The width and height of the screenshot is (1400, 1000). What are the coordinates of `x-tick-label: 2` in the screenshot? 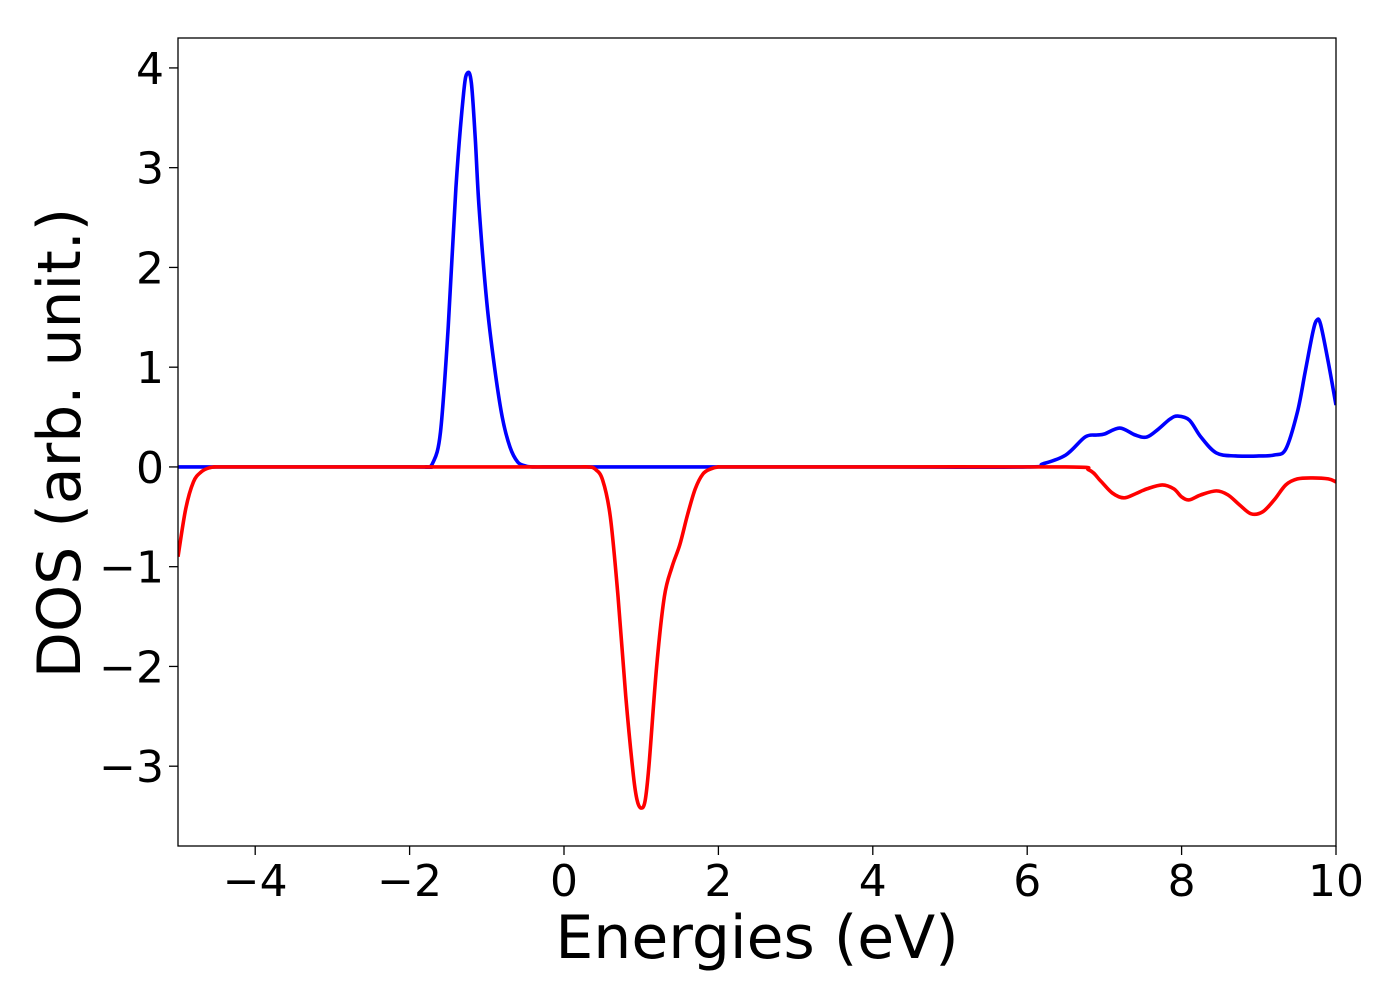 It's located at (718, 881).